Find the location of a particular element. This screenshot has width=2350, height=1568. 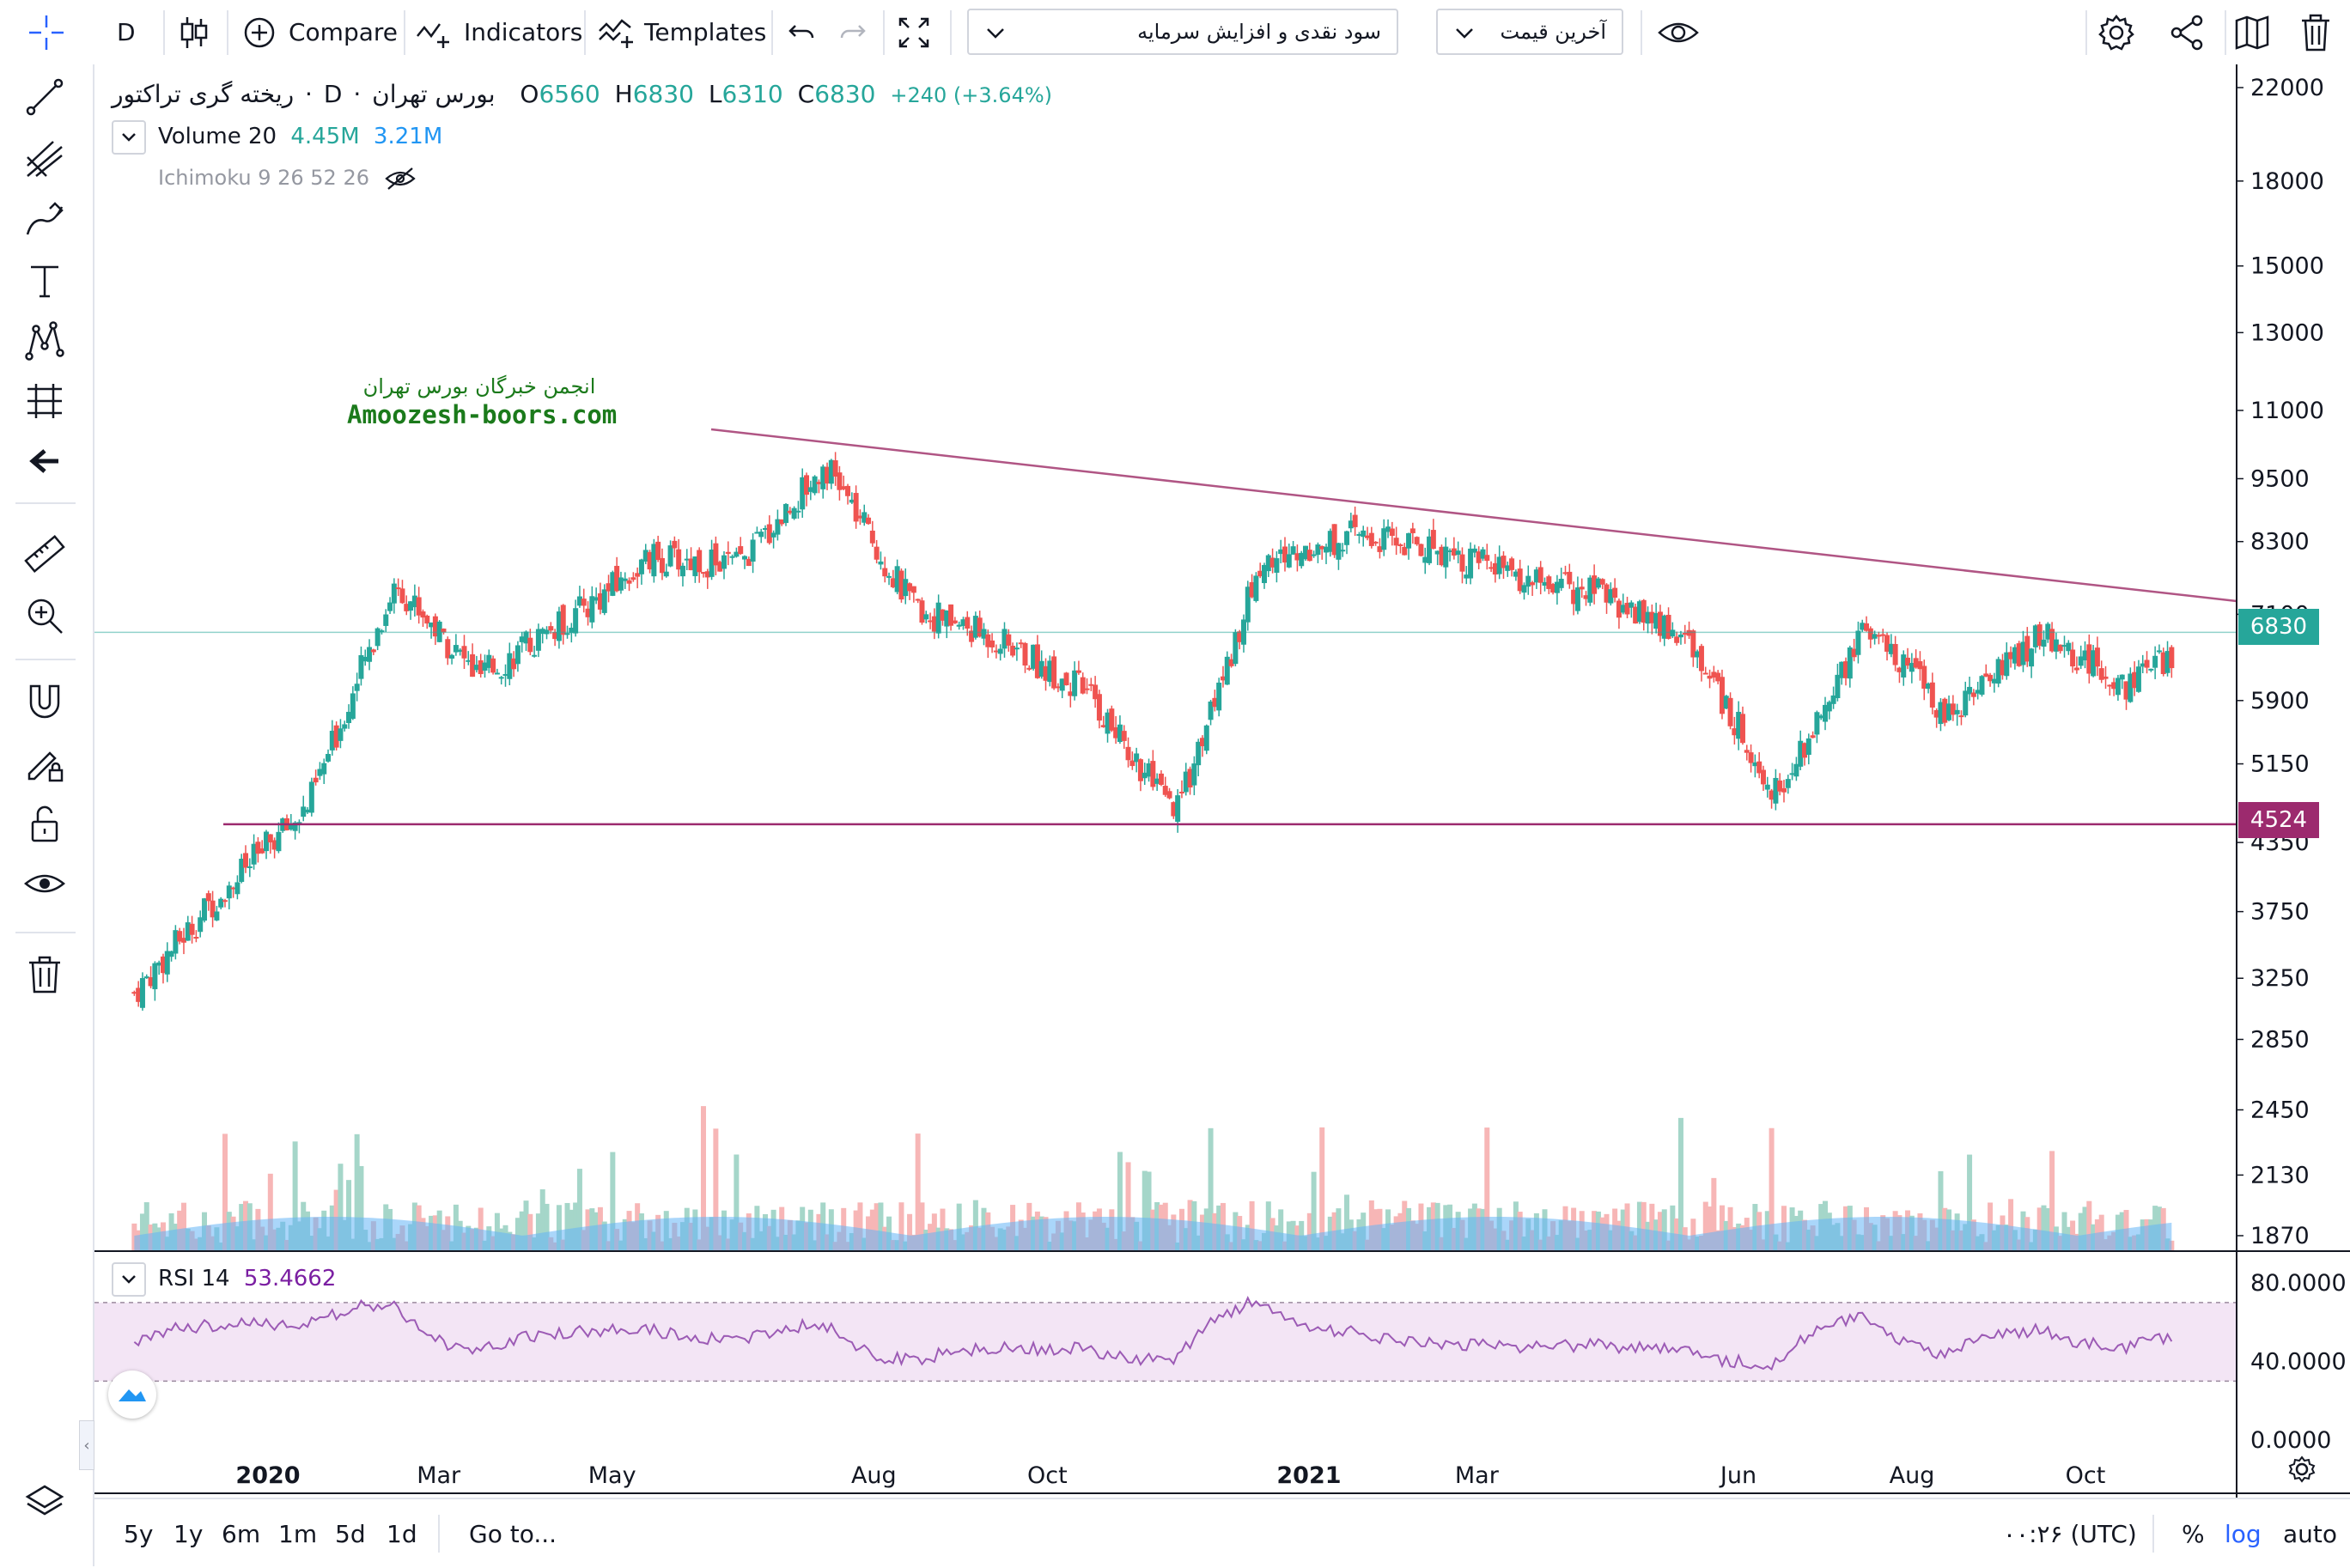

compare-button: Compare is located at coordinates (320, 32).